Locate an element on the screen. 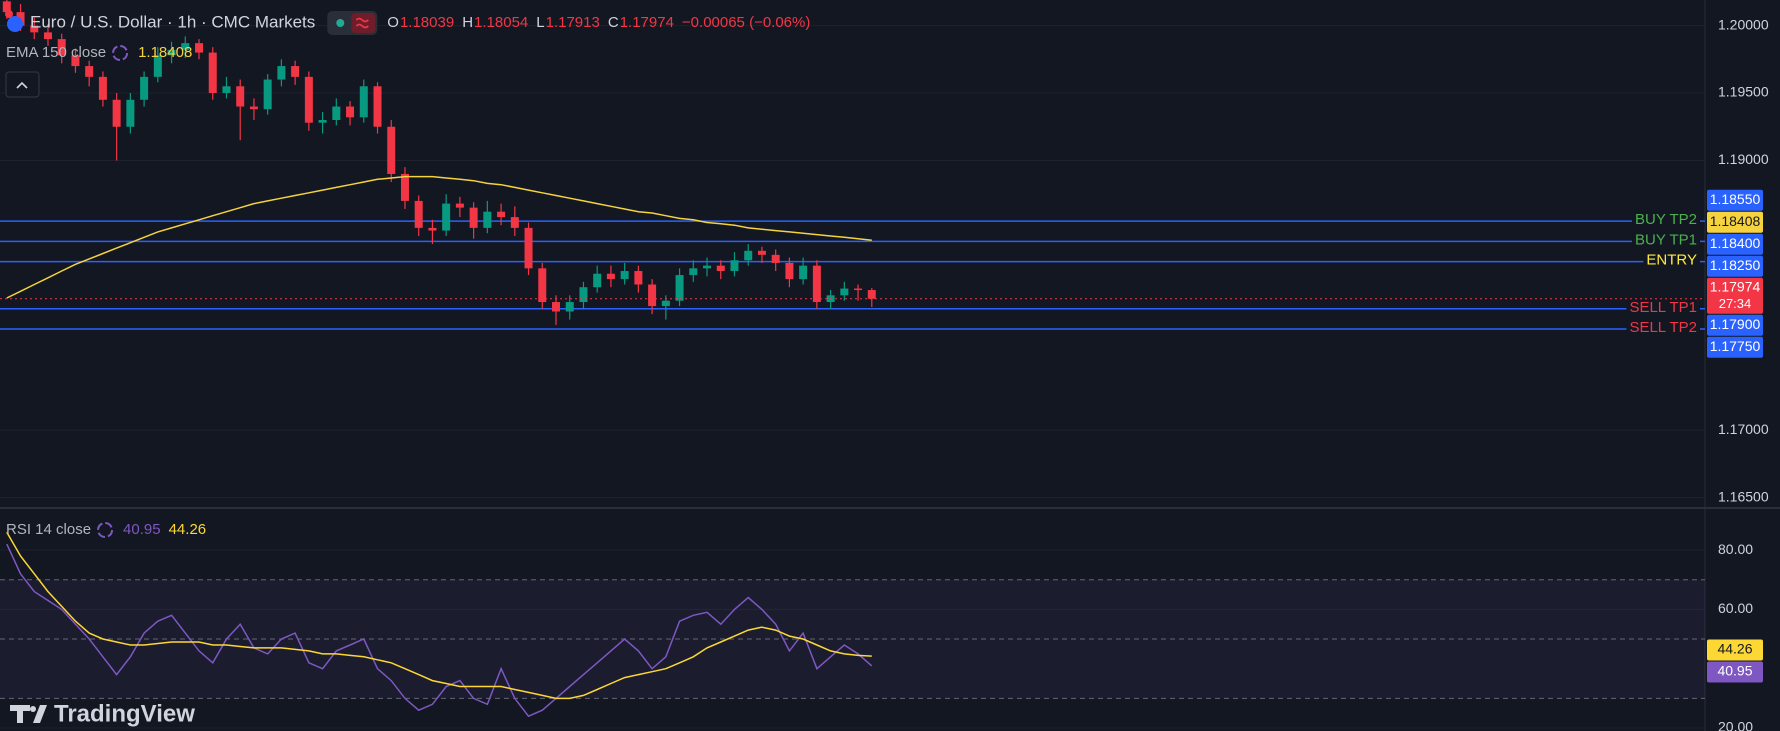  data-delay-badge is located at coordinates (363, 23).